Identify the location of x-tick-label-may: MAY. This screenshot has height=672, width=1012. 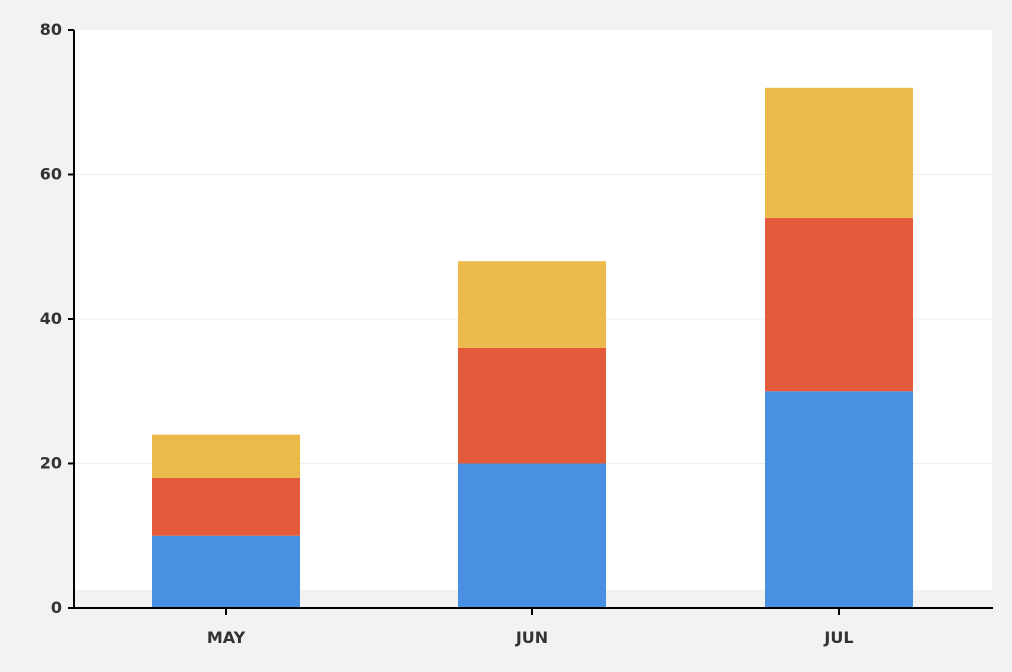
(226, 637).